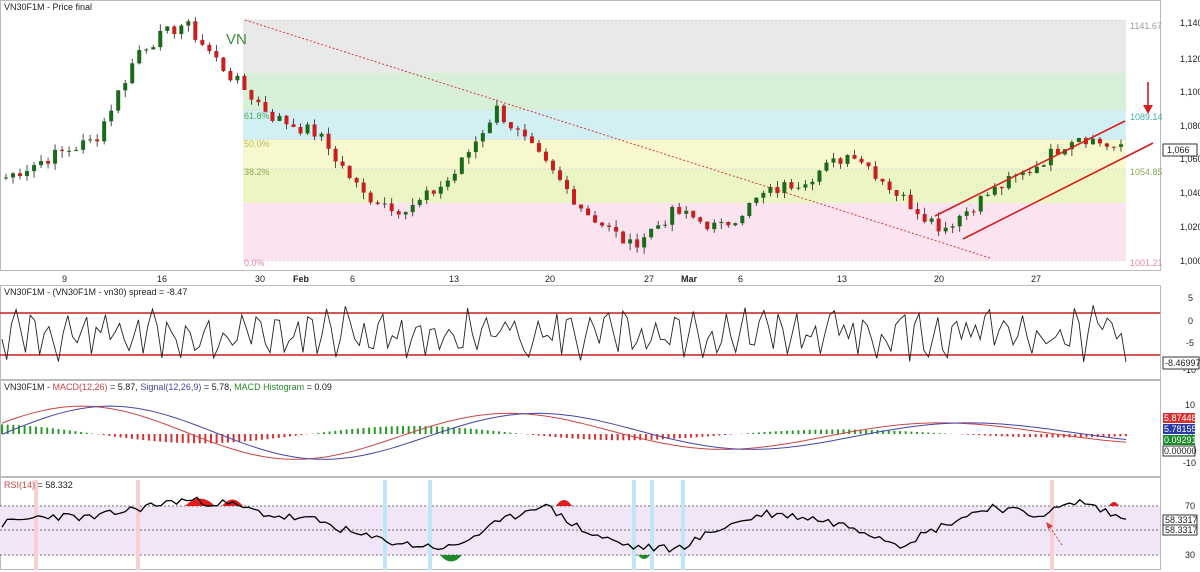 Image resolution: width=1200 pixels, height=572 pixels. I want to click on x-label: 13, so click(454, 279).